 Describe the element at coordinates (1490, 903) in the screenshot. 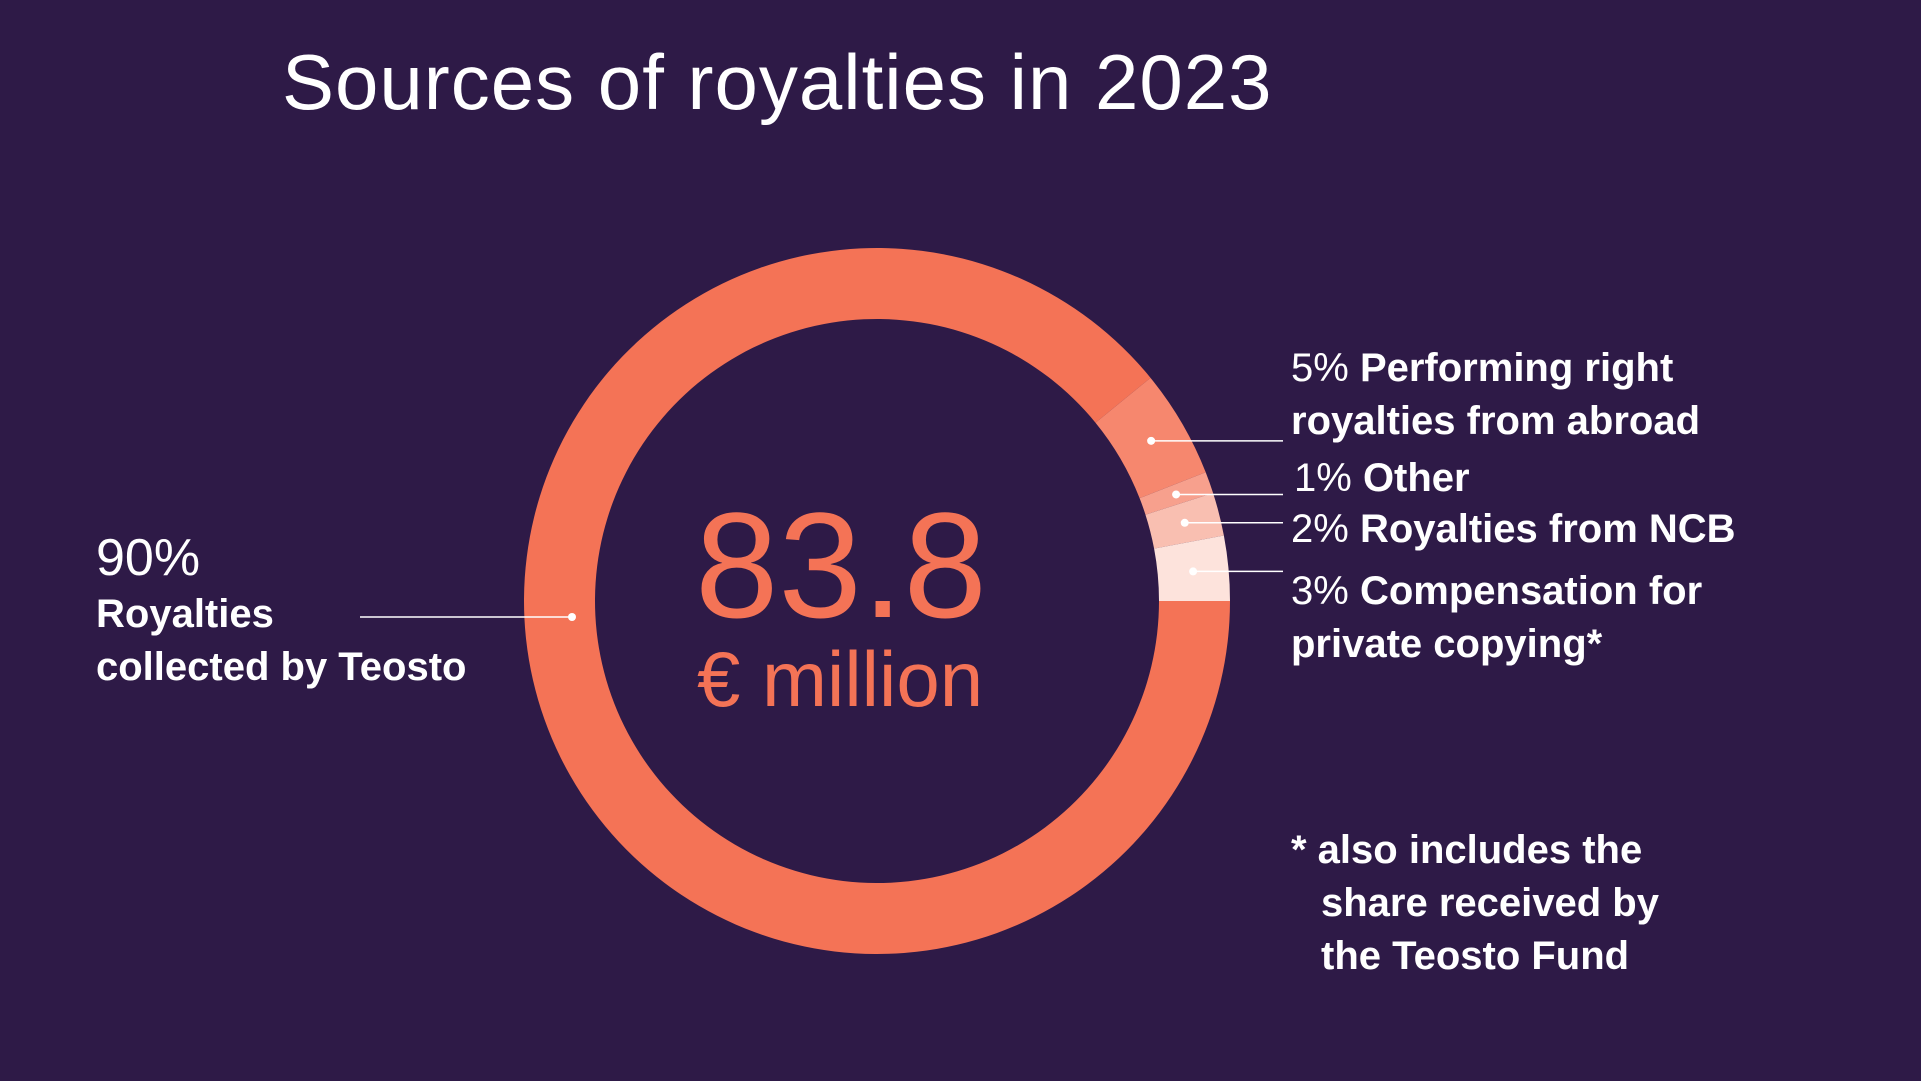

I see `footnote-line2: share received by` at that location.